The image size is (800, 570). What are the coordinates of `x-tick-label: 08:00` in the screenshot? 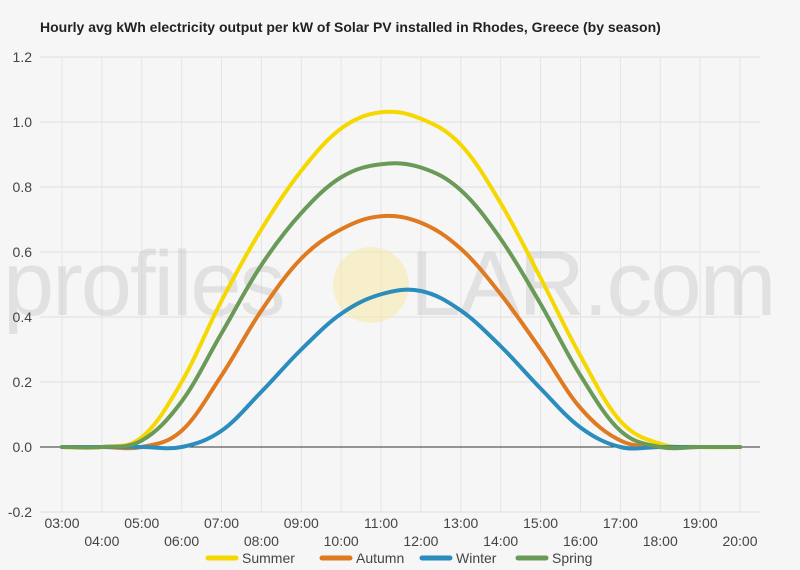 It's located at (261, 541).